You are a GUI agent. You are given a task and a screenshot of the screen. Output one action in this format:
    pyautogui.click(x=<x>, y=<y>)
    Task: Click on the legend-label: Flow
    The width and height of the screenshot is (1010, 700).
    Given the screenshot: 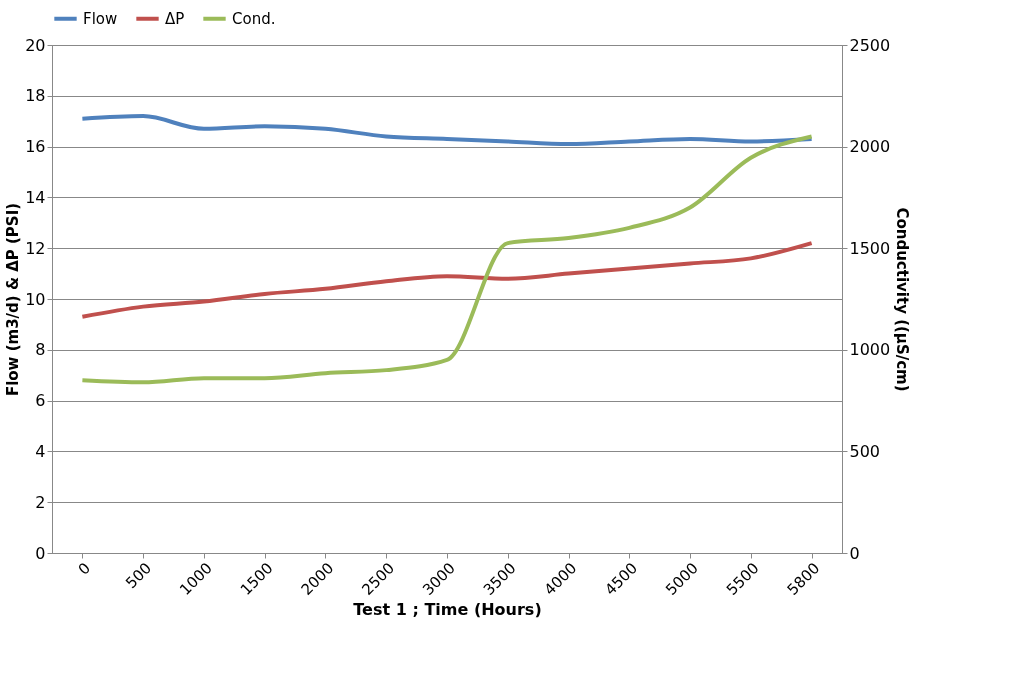 What is the action you would take?
    pyautogui.click(x=100, y=18)
    